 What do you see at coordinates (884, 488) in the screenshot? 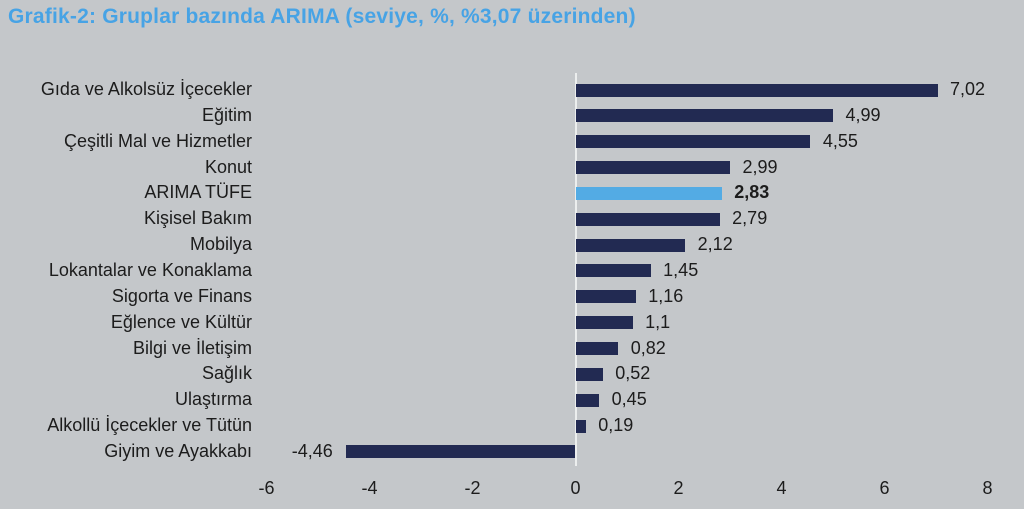
I see `x-axis-tick-label: 6` at bounding box center [884, 488].